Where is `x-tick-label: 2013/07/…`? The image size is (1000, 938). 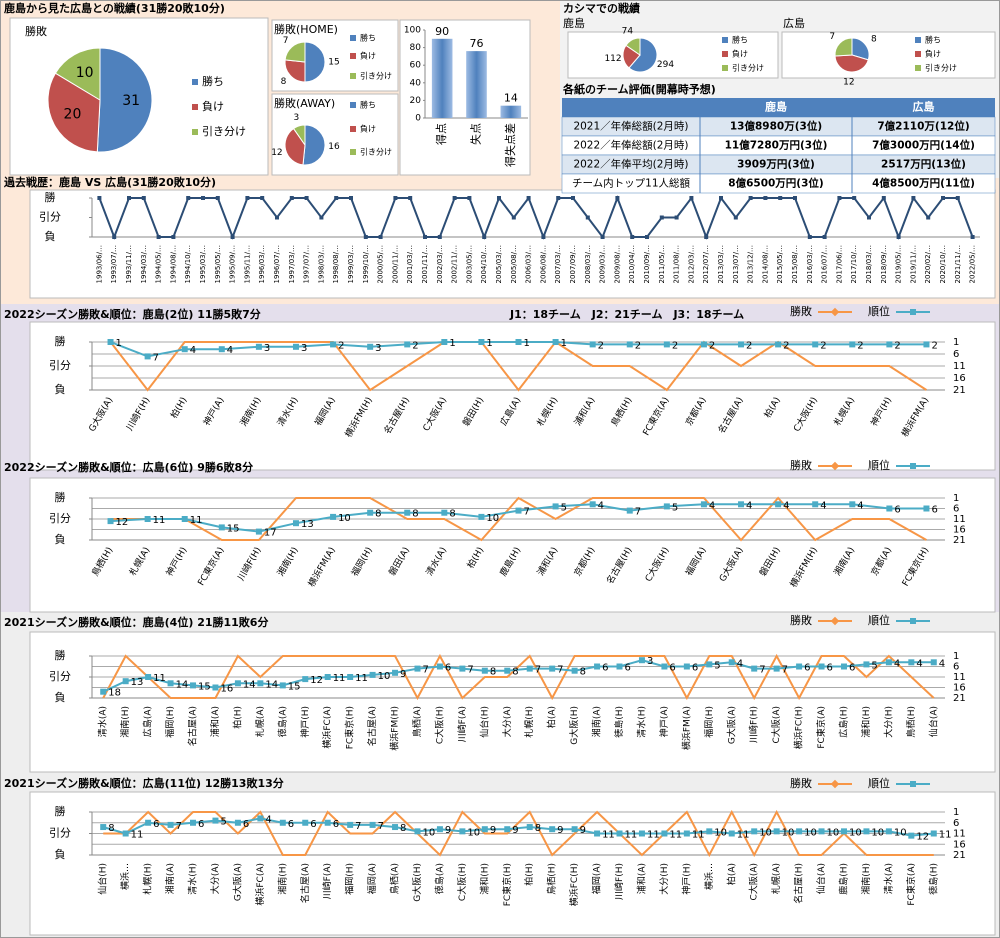
x-tick-label: 2013/07/… is located at coordinates (736, 264).